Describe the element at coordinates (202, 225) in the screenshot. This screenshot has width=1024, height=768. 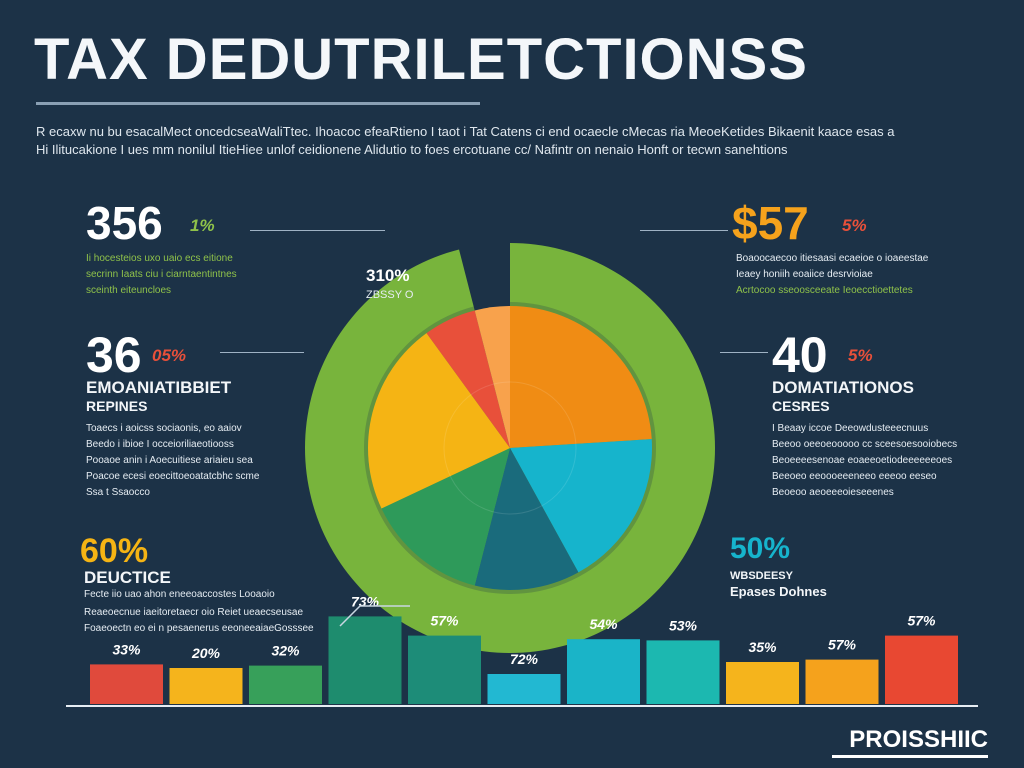
I see `callout-top-left-pct: 1%` at that location.